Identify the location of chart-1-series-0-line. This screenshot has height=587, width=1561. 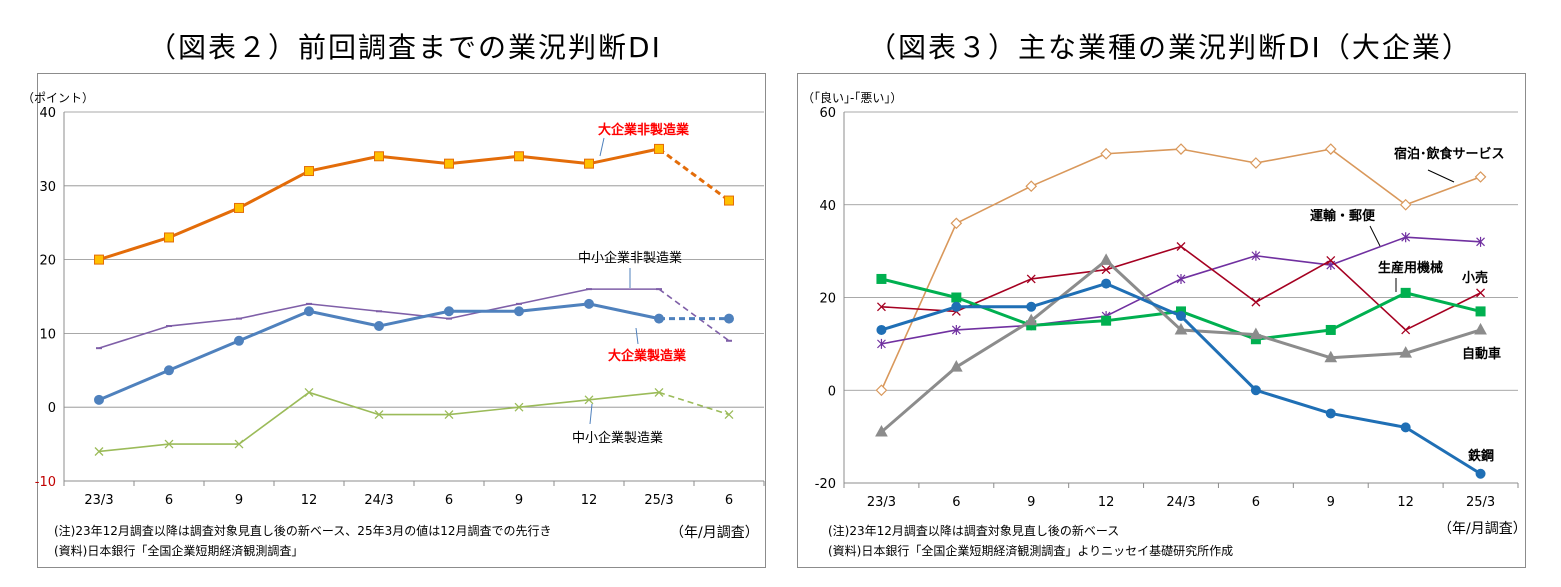
(379, 204).